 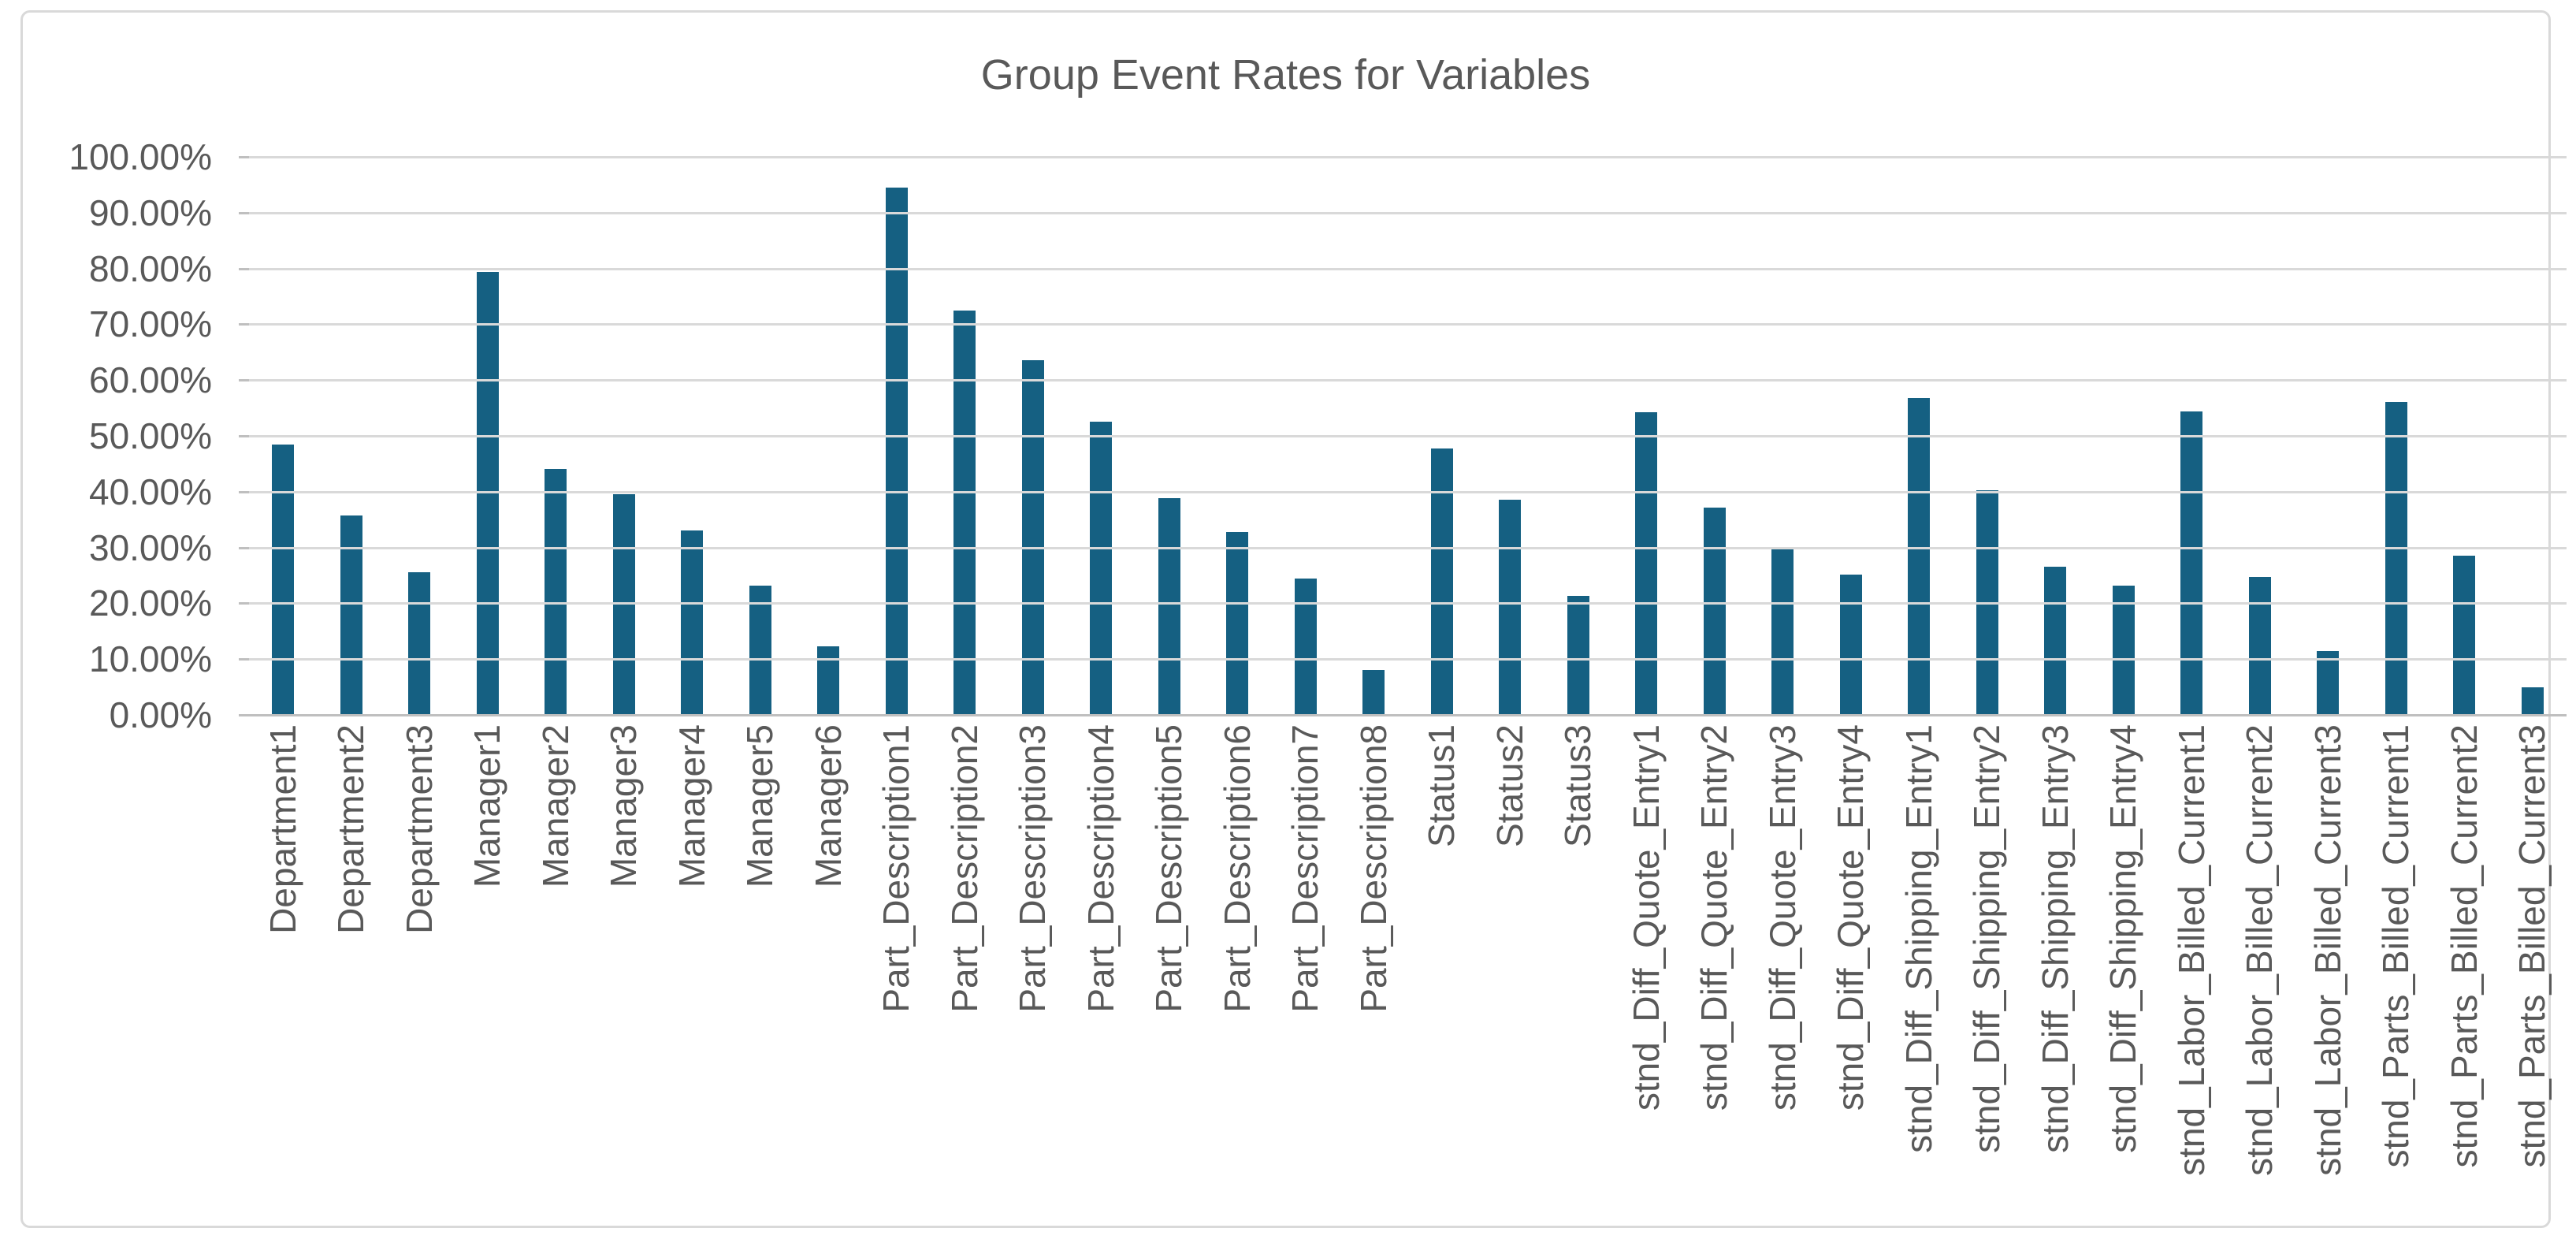 I want to click on x-label-slot: Part_Description7, so click(x=1306, y=976).